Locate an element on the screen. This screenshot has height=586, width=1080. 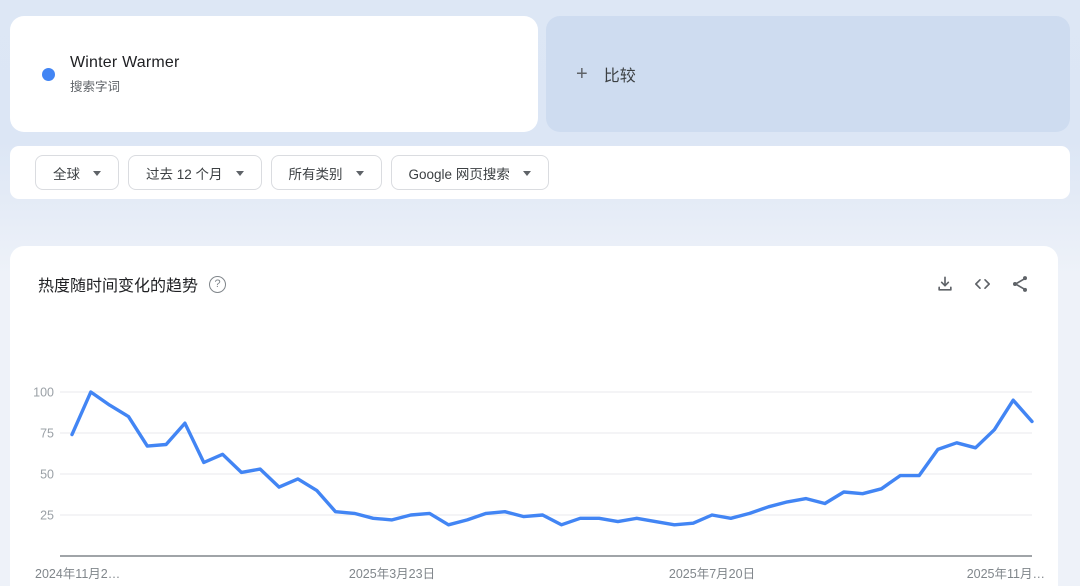
filter-time-range-label: 过去 12 个月 is located at coordinates (184, 174).